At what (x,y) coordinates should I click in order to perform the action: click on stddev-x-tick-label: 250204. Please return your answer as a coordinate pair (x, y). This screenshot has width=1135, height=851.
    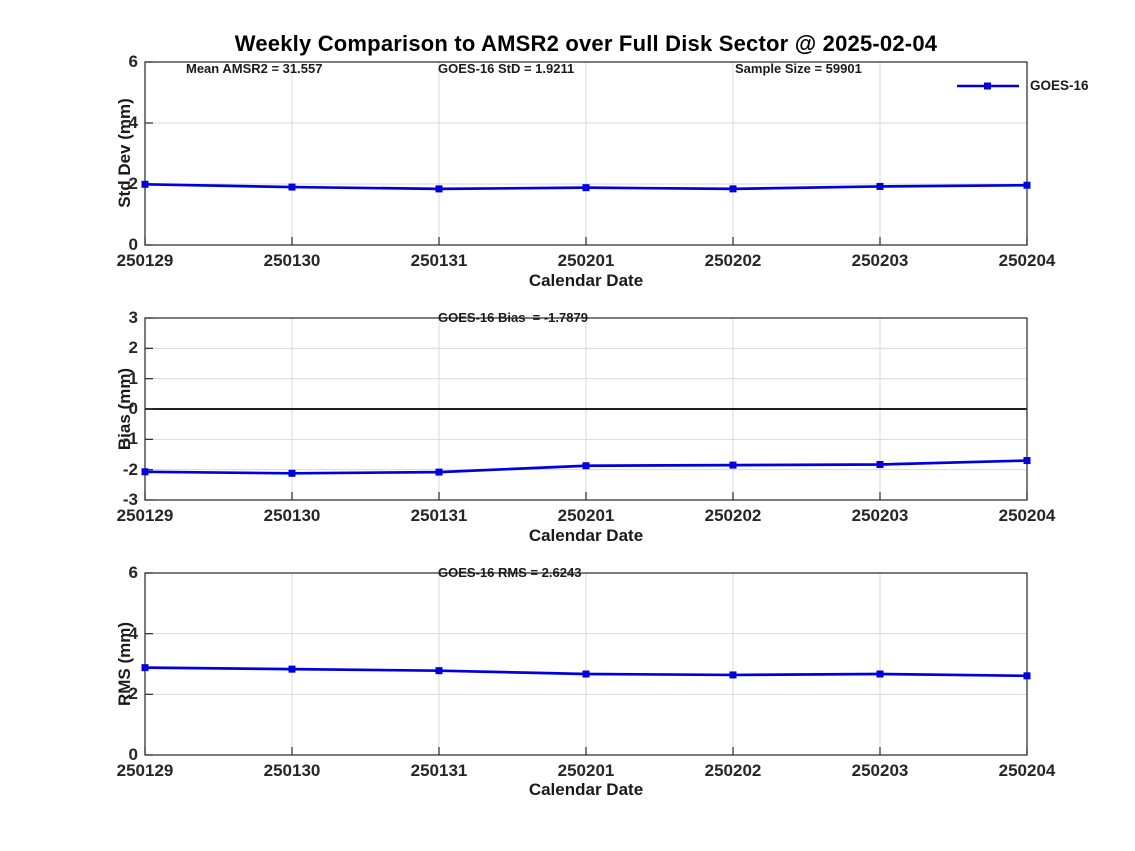
    Looking at the image, I should click on (1027, 260).